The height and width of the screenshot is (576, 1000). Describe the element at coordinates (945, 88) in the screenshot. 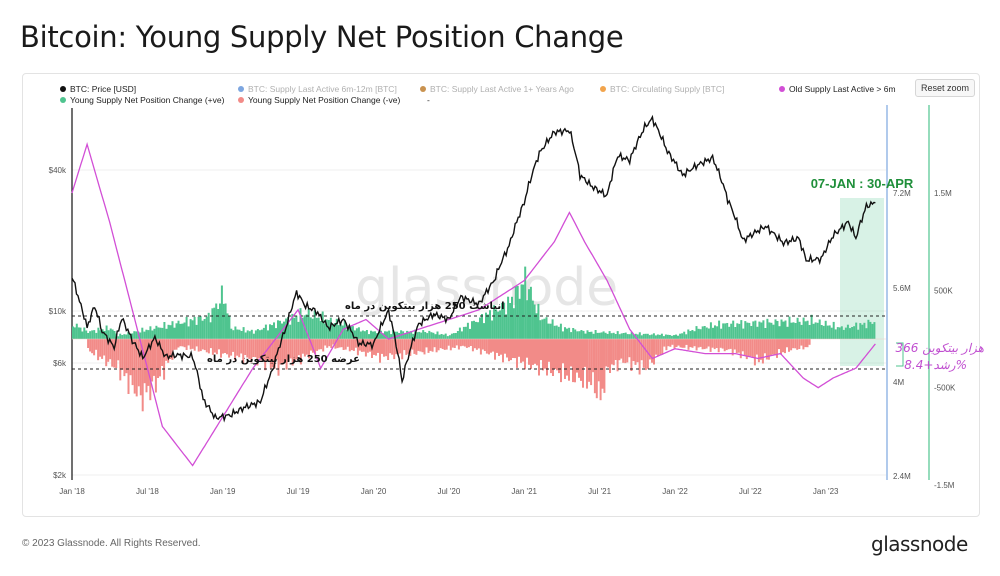

I see `reset-zoom-button: Reset zoom` at that location.